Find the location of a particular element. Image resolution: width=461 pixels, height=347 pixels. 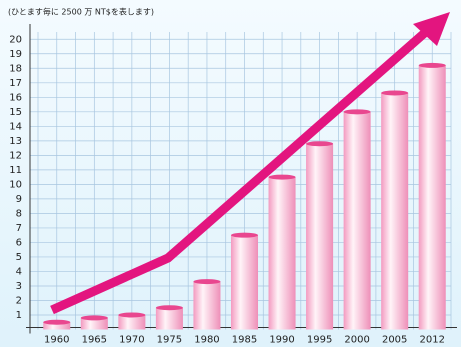

y-tick-label: 1 is located at coordinates (19, 315).